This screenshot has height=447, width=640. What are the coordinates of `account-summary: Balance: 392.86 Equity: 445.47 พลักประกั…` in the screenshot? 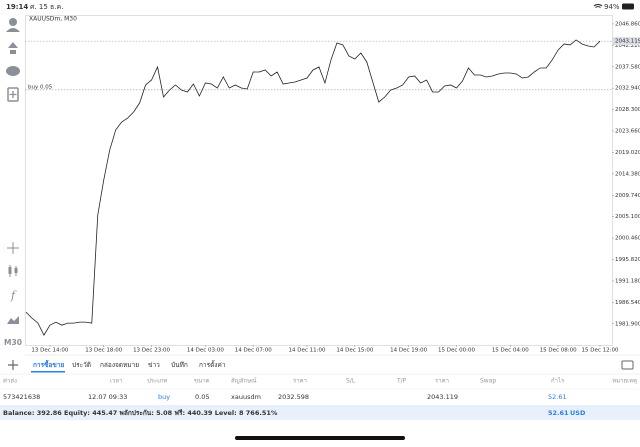 It's located at (140, 413).